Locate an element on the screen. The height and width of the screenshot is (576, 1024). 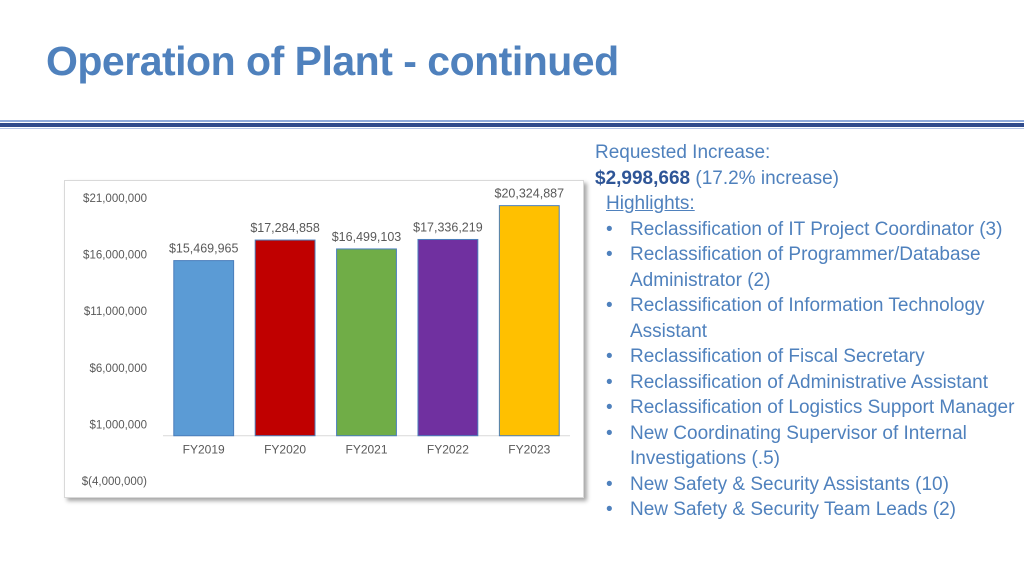
bar-fy2023 is located at coordinates (529, 321).